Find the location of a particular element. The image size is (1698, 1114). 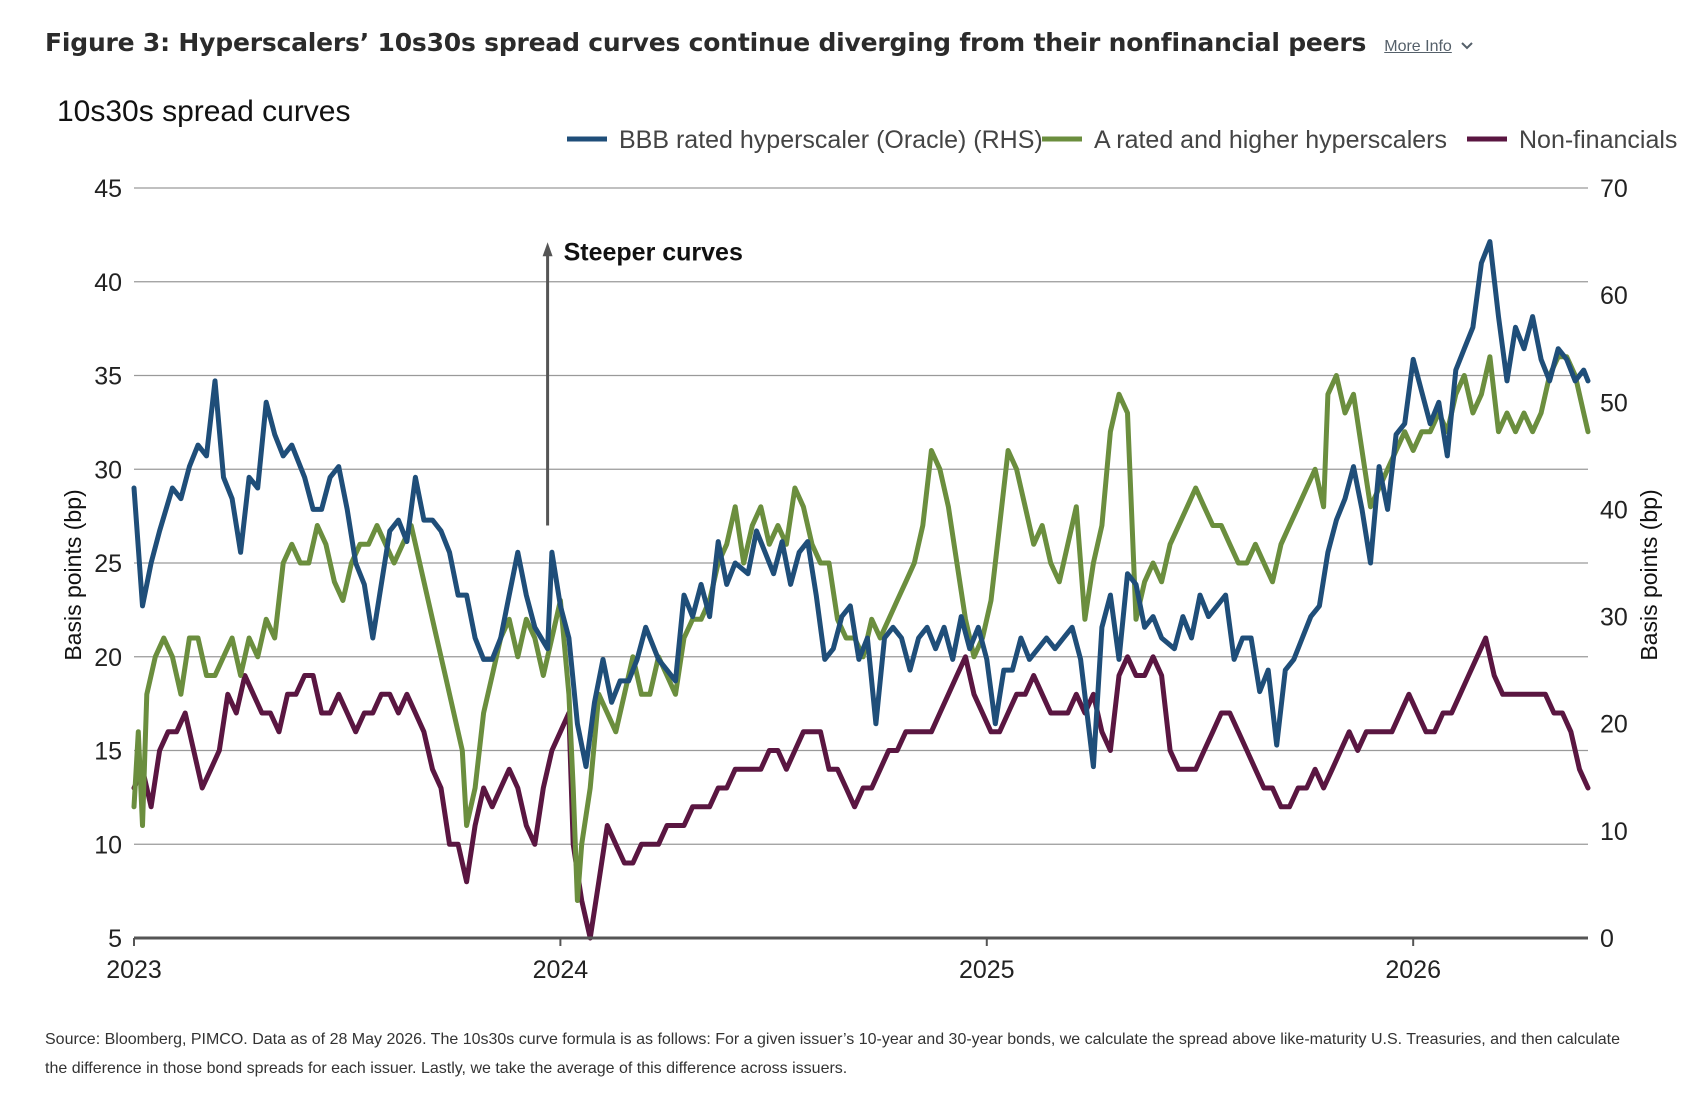

y-axis-label-right: Basis points (bp) is located at coordinates (1649, 574).